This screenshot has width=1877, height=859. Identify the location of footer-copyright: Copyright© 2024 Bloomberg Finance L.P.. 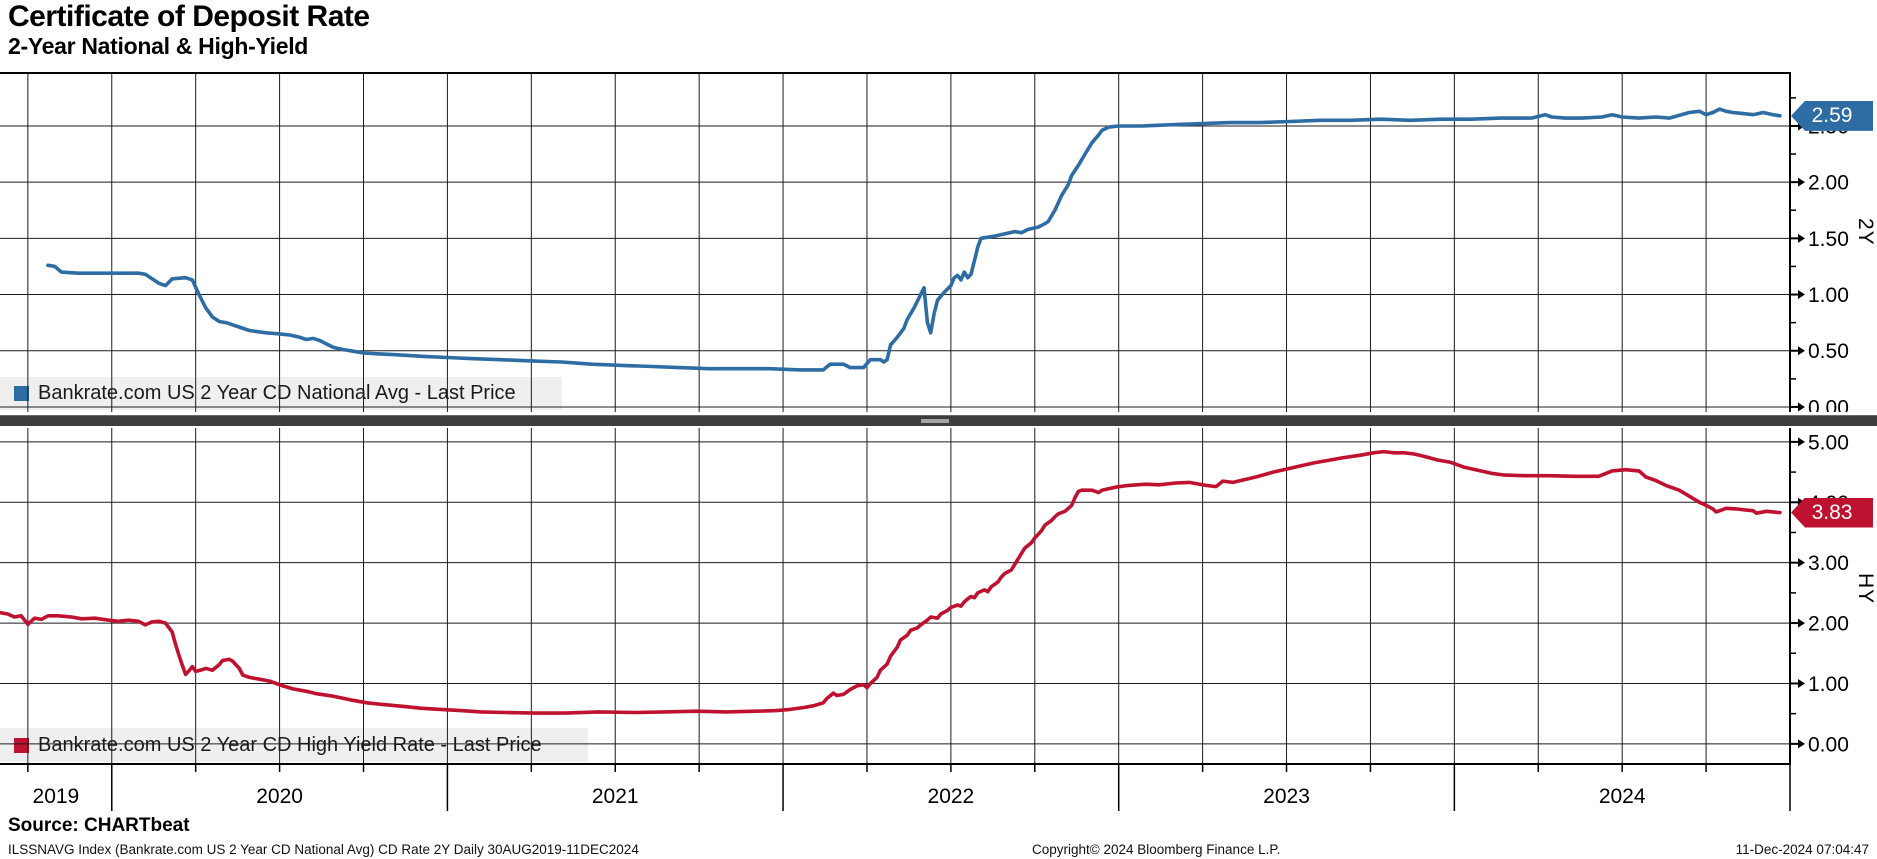
(1156, 849).